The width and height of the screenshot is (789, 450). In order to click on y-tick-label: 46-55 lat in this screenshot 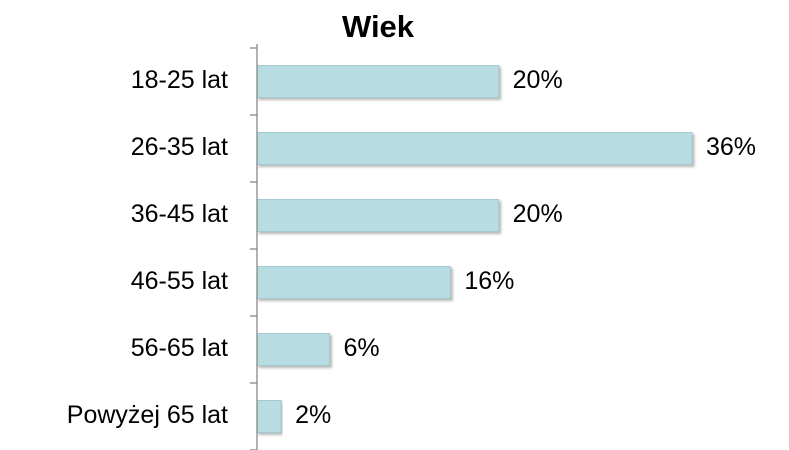, I will do `click(179, 281)`.